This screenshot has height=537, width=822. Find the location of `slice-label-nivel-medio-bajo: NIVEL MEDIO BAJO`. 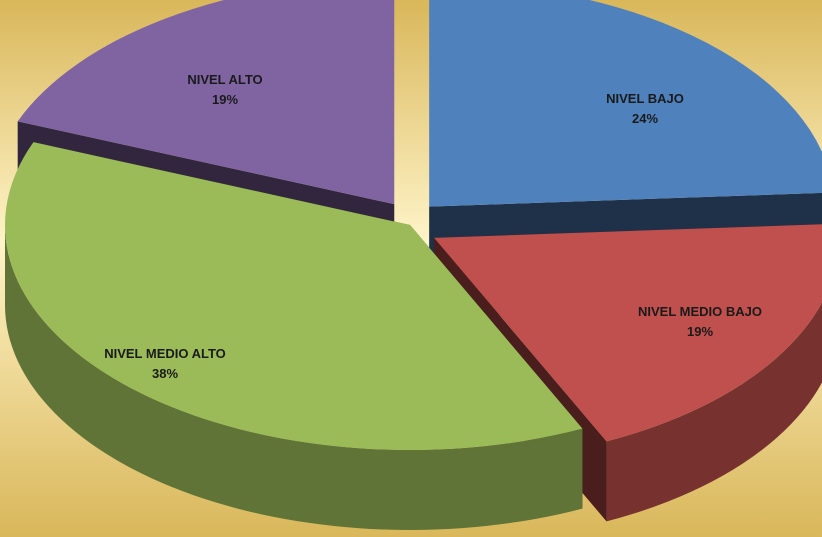

slice-label-nivel-medio-bajo: NIVEL MEDIO BAJO is located at coordinates (700, 311).